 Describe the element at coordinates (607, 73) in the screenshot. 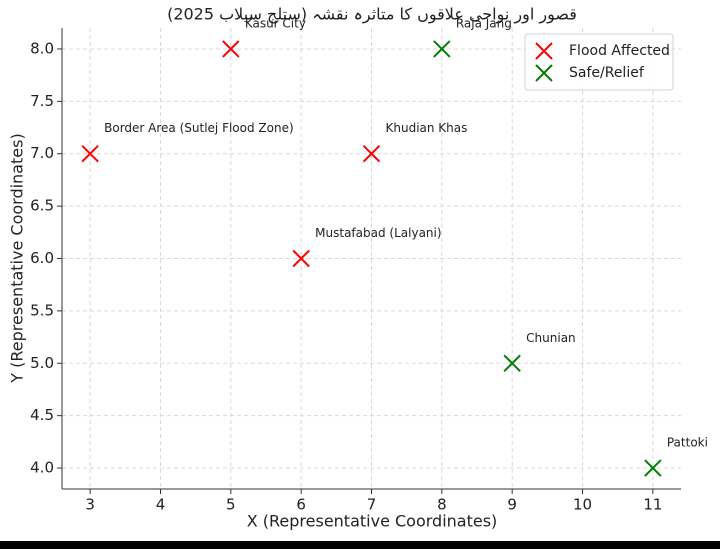

I see `legend-label: Safe/Relief` at that location.